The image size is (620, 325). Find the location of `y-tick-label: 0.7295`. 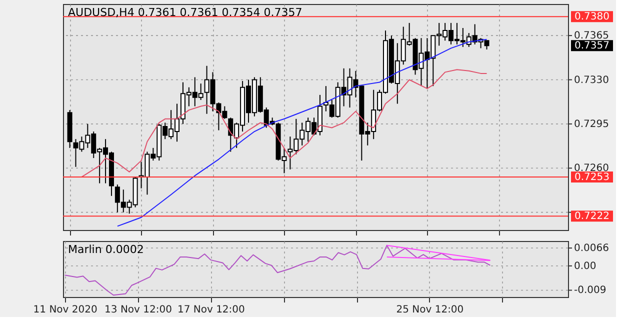

y-tick-label: 0.7295 is located at coordinates (591, 124).